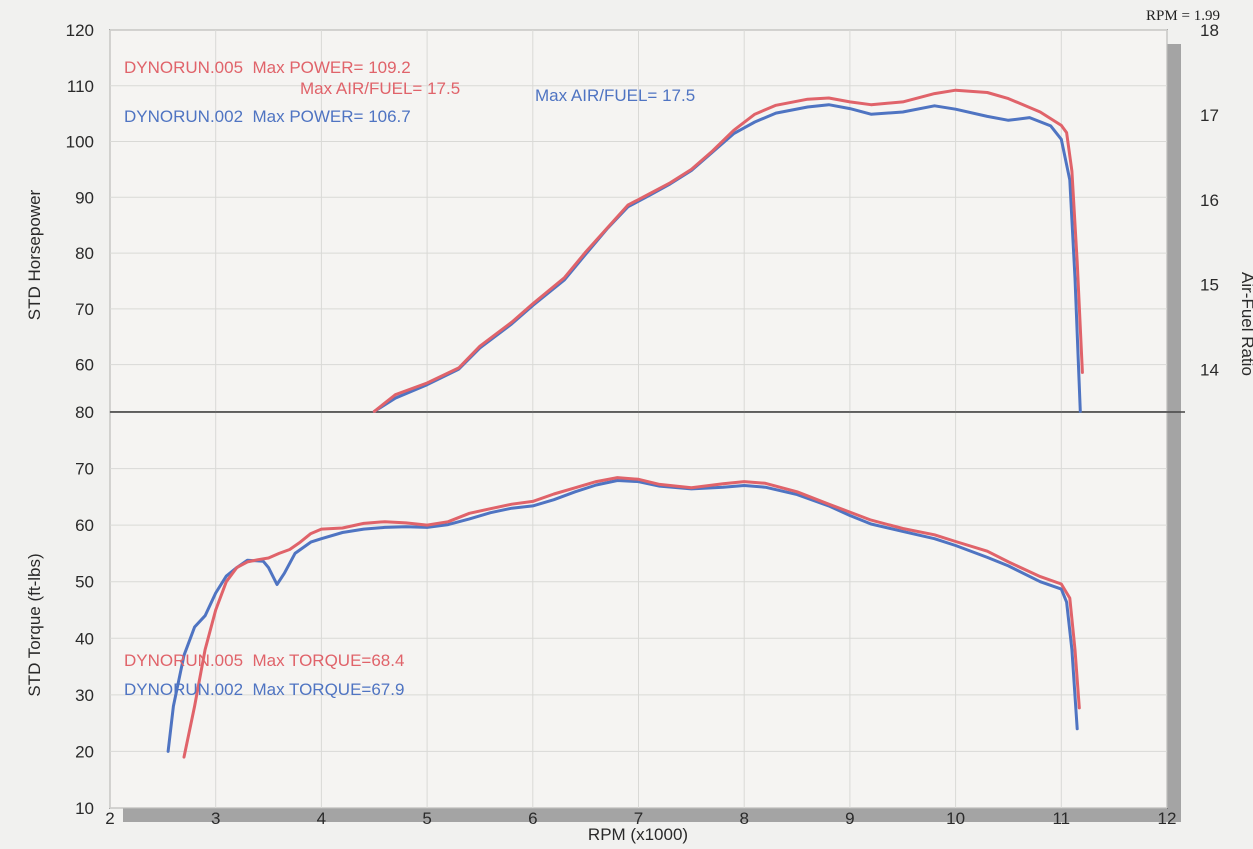  What do you see at coordinates (84, 365) in the screenshot?
I see `power-y-tick-label: 60` at bounding box center [84, 365].